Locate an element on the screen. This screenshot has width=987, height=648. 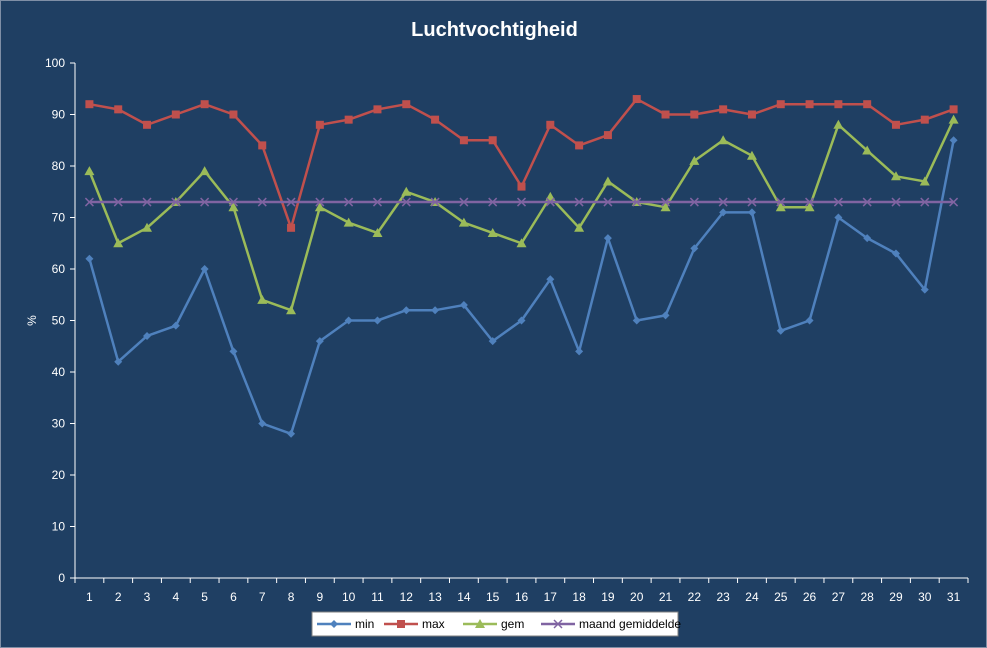
x-tick-label: 6 is located at coordinates (233, 597).